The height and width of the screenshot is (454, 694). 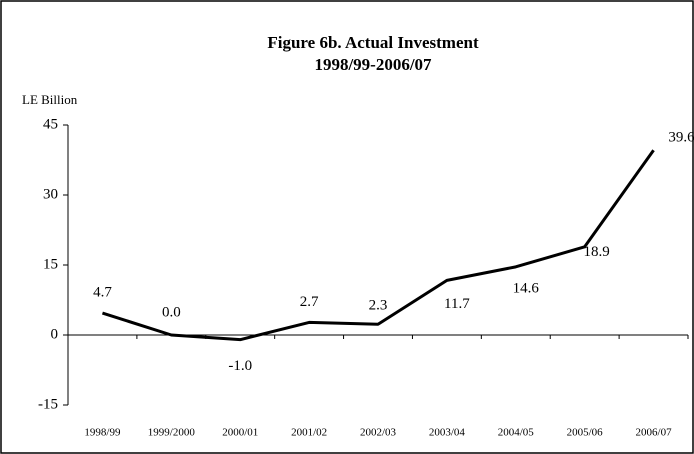 What do you see at coordinates (50, 124) in the screenshot?
I see `y-tick-label: 45` at bounding box center [50, 124].